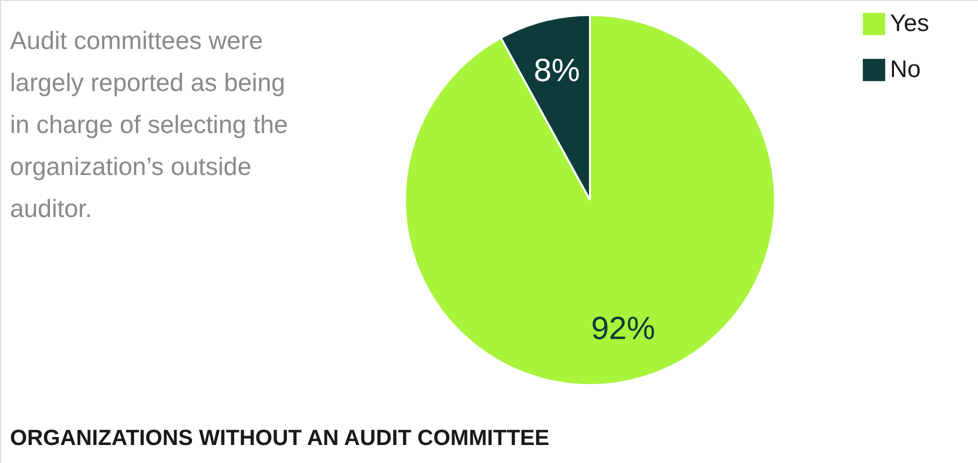  Describe the element at coordinates (623, 328) in the screenshot. I see `data-label: 92%` at that location.